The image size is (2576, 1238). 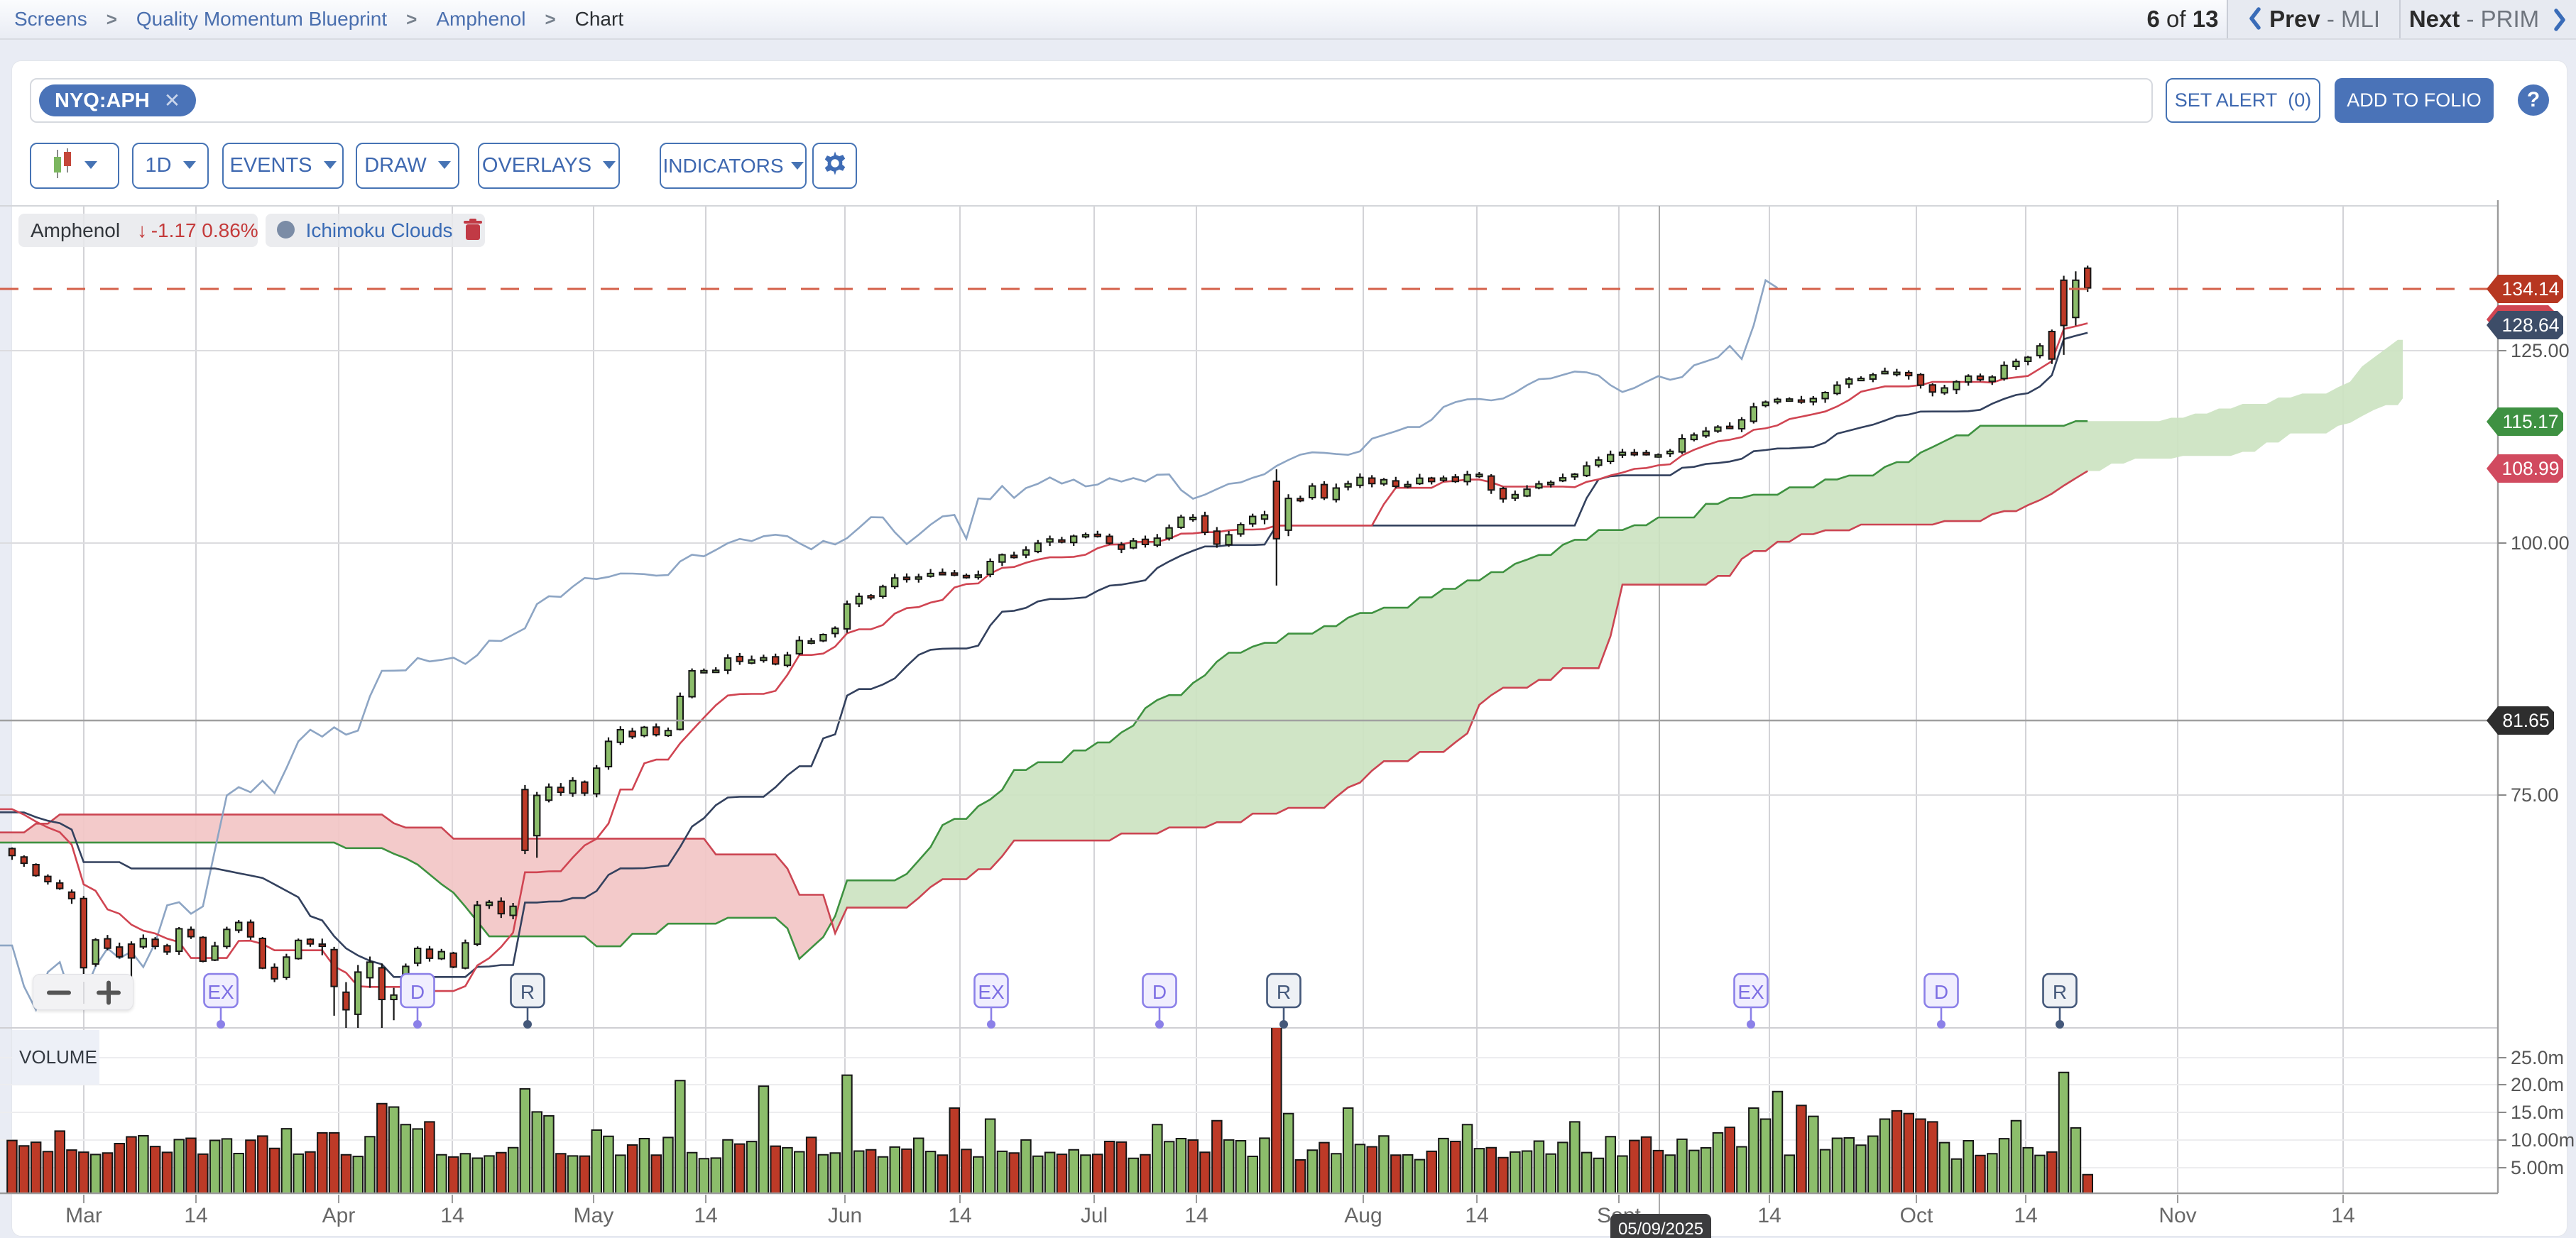 I want to click on svg-text: 100.00, so click(x=2540, y=543).